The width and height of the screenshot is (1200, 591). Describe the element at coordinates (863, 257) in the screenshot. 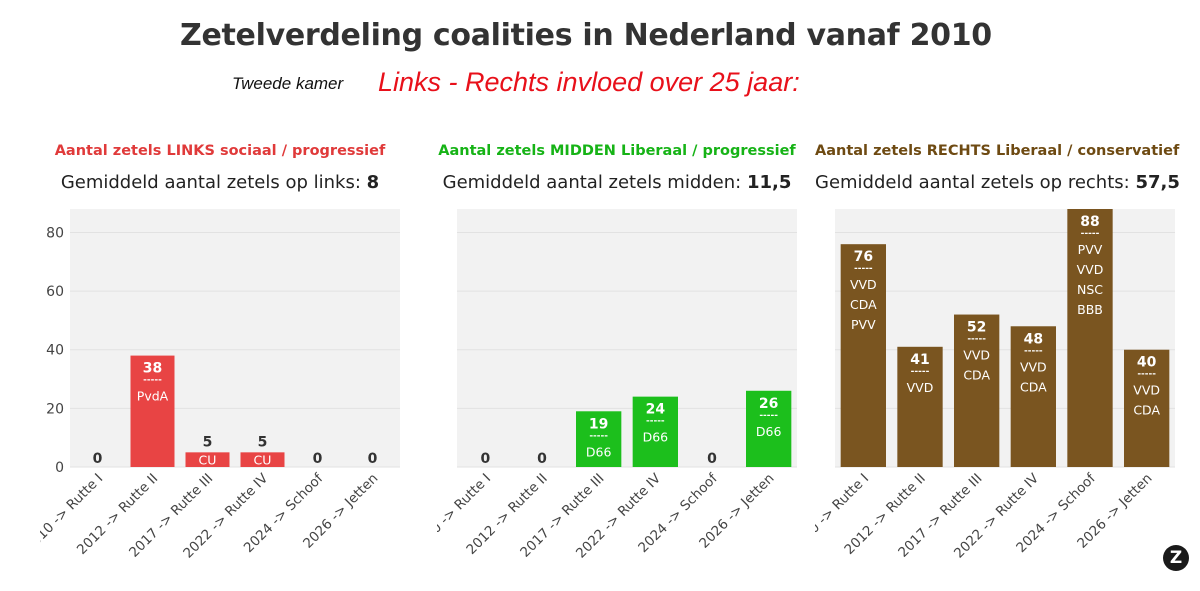

I see `bar-value-label: 76` at that location.